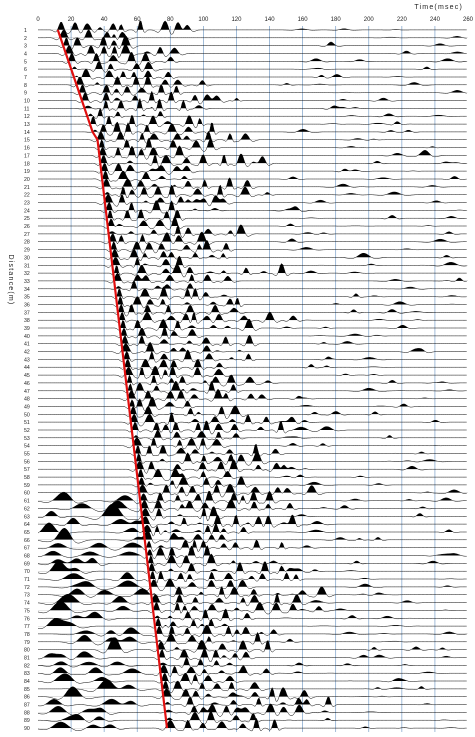 This screenshot has width=475, height=737. What do you see at coordinates (27, 611) in the screenshot?
I see `trace-label: 75` at bounding box center [27, 611].